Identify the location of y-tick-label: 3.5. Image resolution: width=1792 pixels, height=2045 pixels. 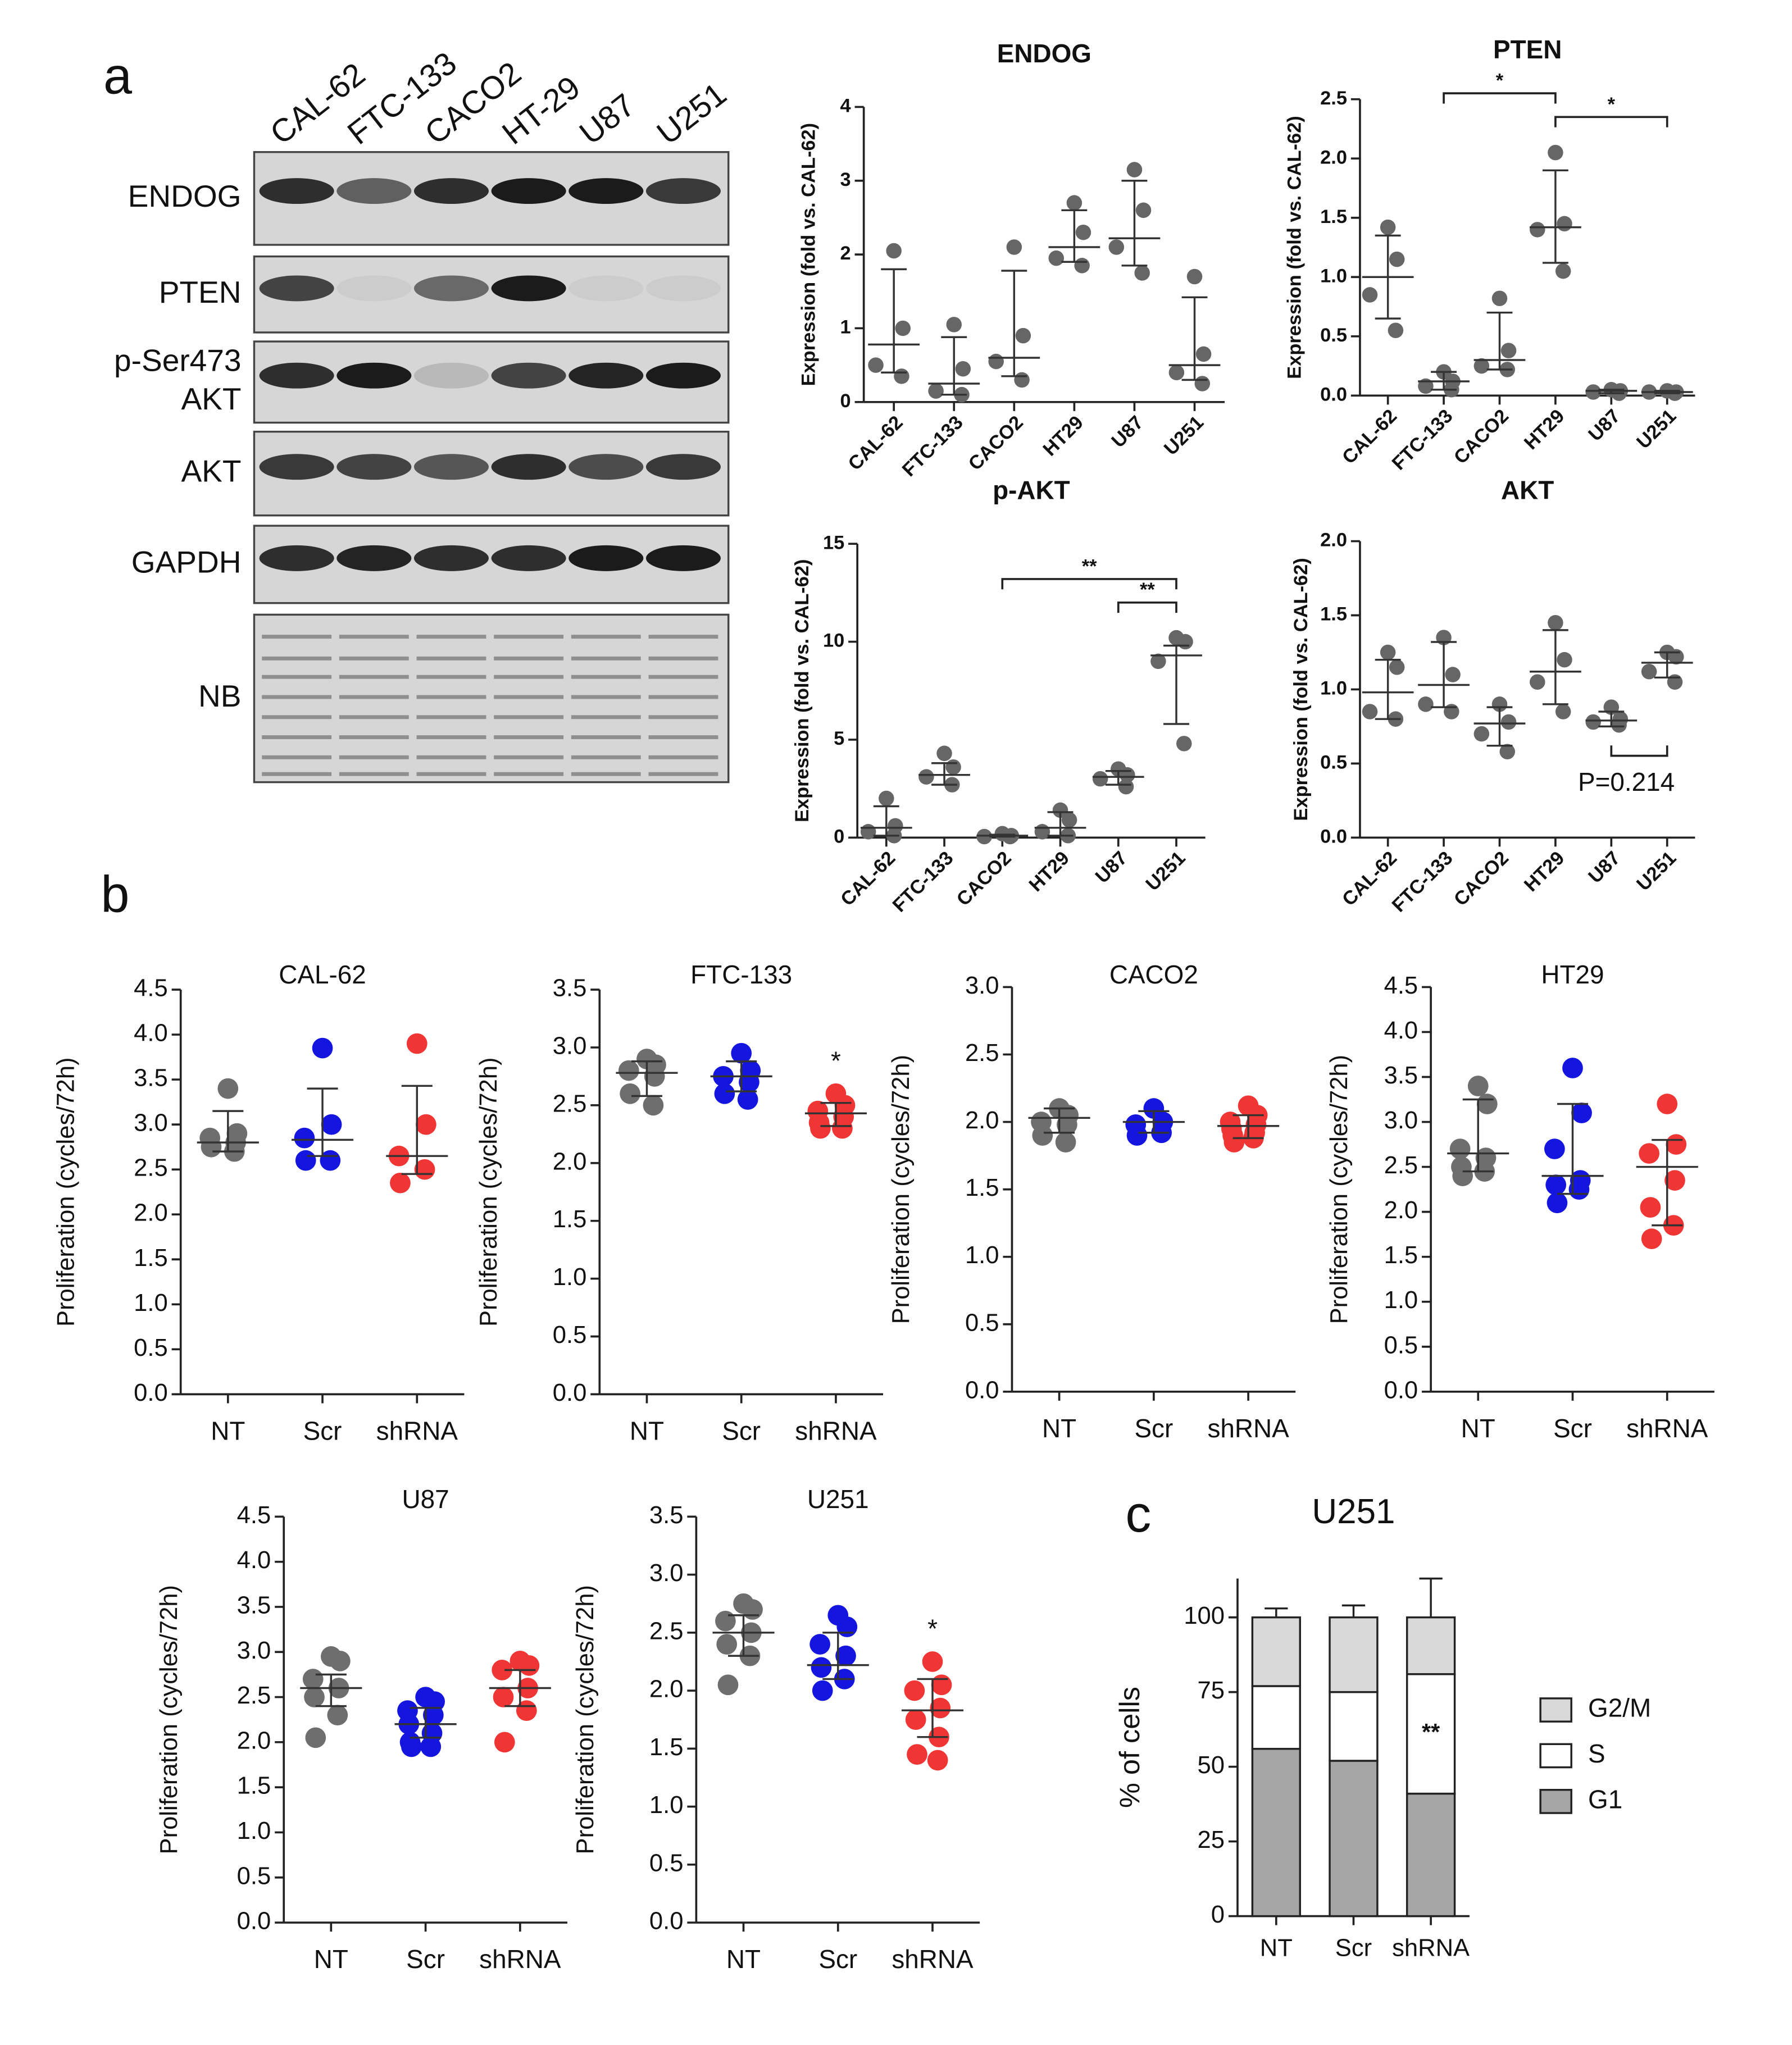
(570, 988).